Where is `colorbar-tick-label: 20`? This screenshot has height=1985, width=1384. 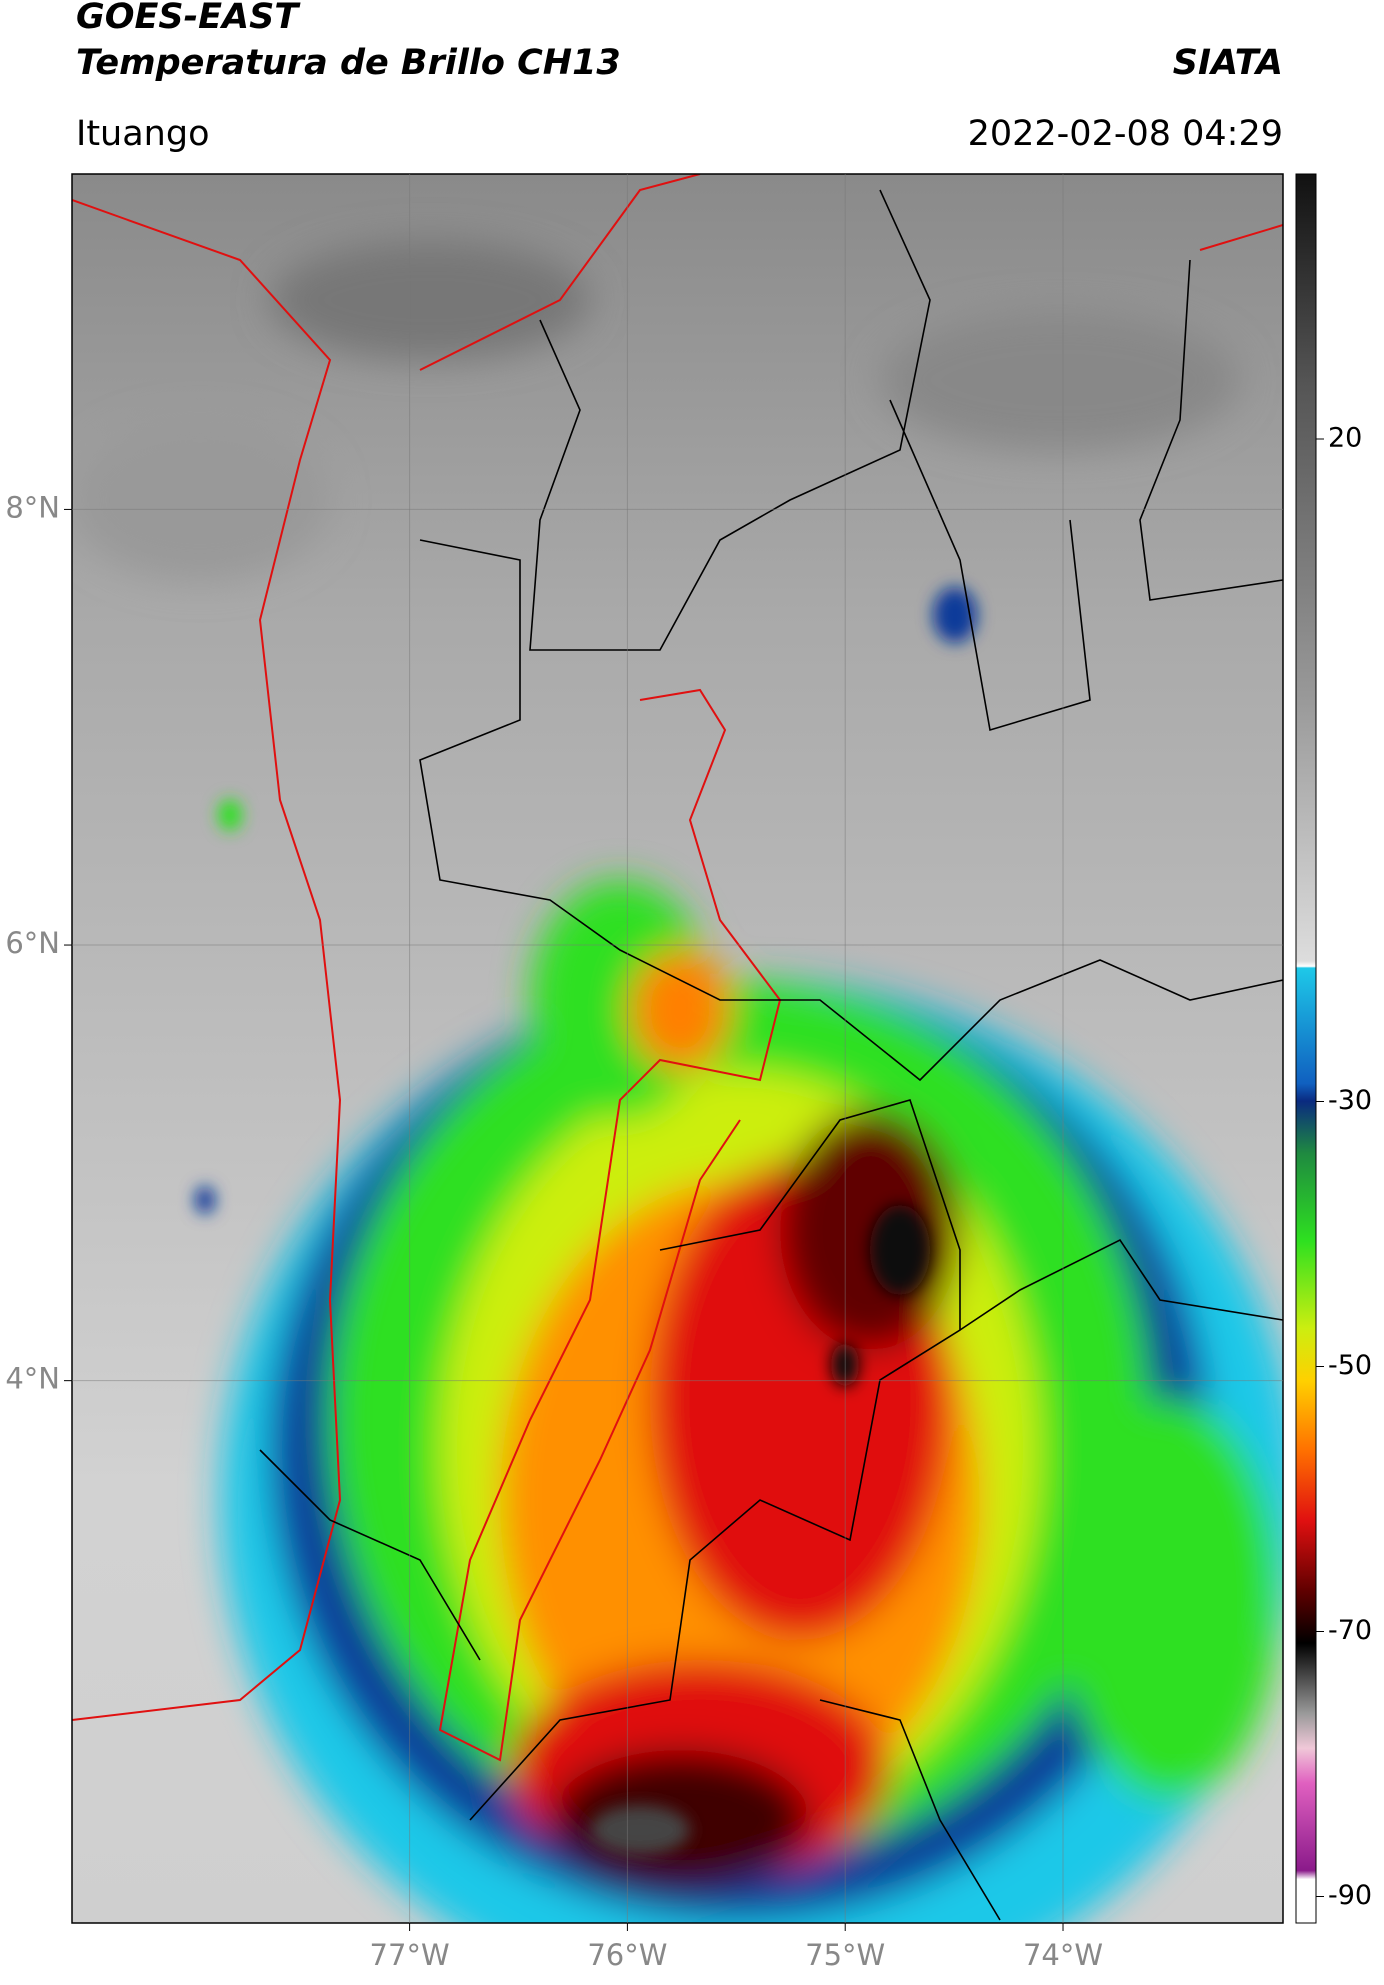
colorbar-tick-label: 20 is located at coordinates (1345, 438).